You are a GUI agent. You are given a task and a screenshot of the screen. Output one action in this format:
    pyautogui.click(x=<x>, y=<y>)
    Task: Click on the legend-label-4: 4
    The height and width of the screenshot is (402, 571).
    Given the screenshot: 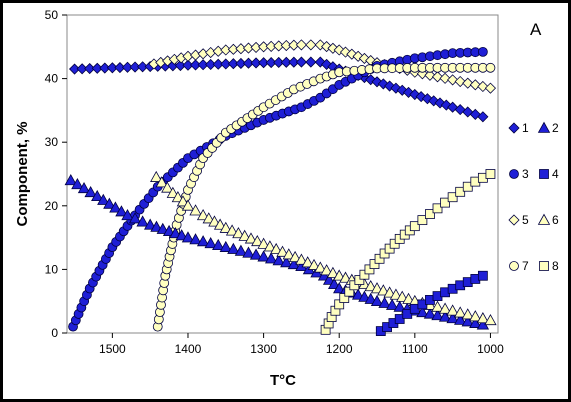 What is the action you would take?
    pyautogui.click(x=555, y=174)
    